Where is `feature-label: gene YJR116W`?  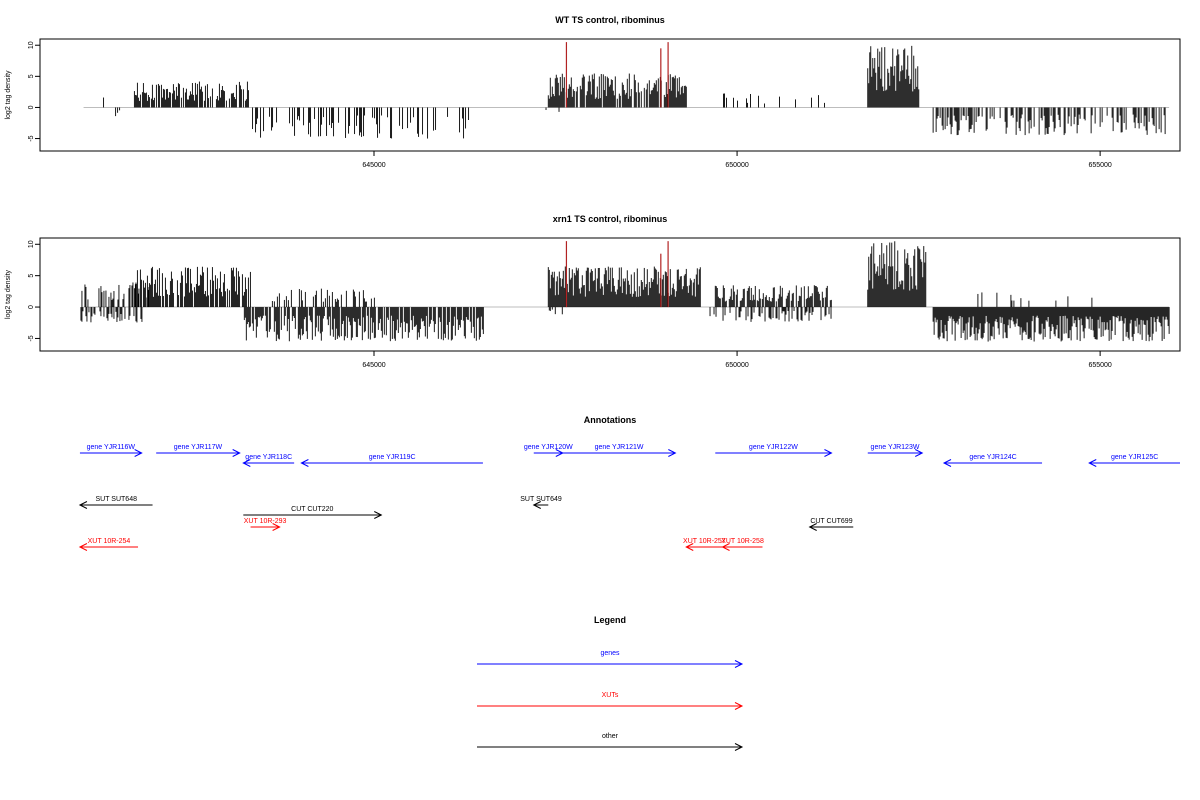
feature-label: gene YJR116W is located at coordinates (111, 447).